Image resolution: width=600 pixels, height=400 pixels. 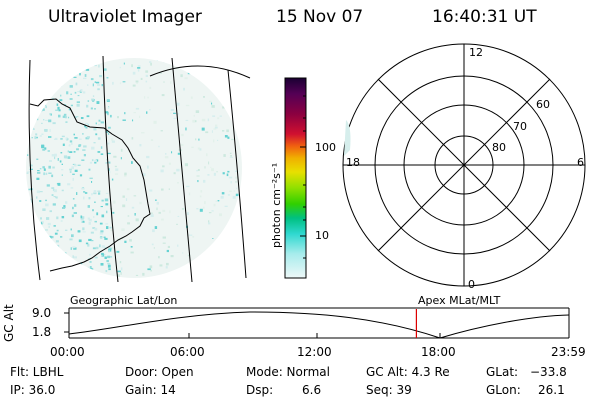 What do you see at coordinates (408, 372) in the screenshot?
I see `gc-alt-readout: GC Alt: 4.3 Re` at bounding box center [408, 372].